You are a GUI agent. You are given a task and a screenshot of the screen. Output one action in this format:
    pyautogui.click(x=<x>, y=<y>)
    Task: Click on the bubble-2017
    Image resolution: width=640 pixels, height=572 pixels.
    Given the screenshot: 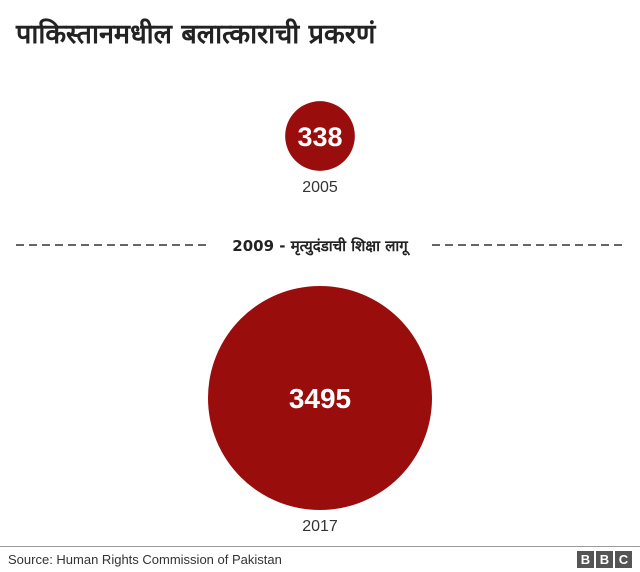 What is the action you would take?
    pyautogui.click(x=320, y=398)
    